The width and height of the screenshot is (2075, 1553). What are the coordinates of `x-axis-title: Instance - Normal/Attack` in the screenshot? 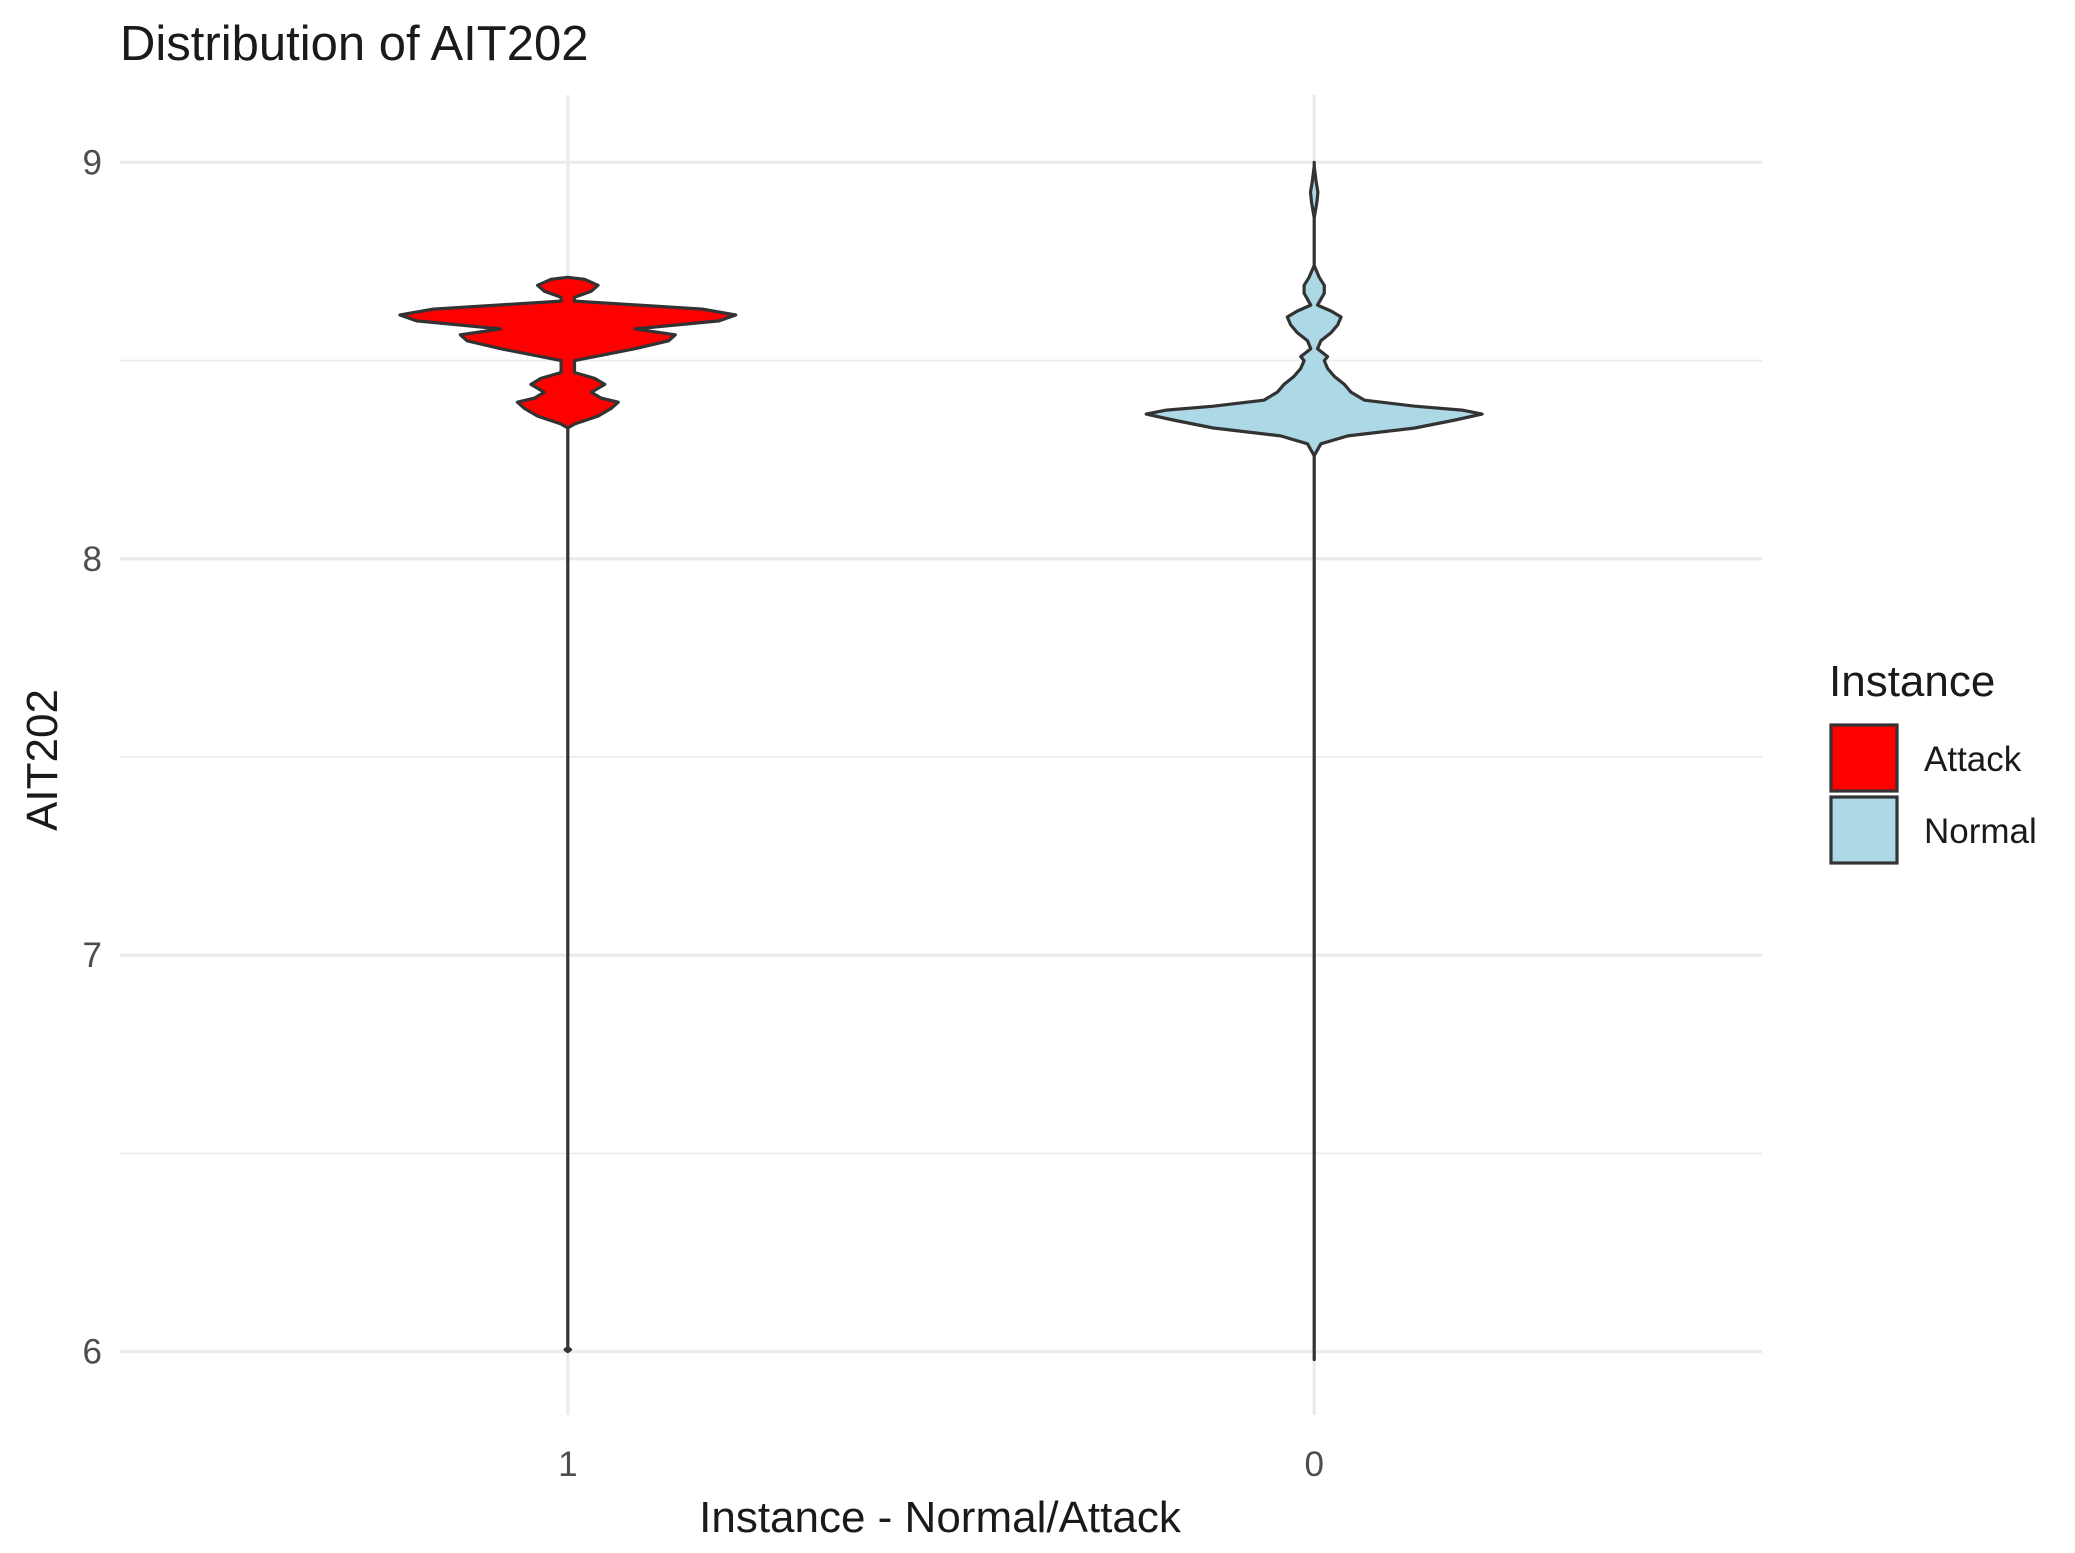 It's located at (940, 1517).